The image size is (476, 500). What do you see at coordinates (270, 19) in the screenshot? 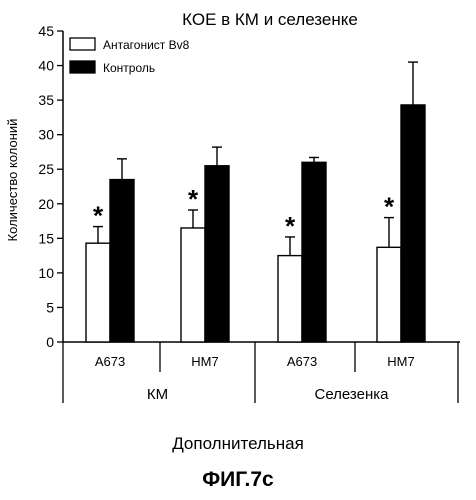
I see `chart-title: КОЕ в КМ и селезенке` at bounding box center [270, 19].